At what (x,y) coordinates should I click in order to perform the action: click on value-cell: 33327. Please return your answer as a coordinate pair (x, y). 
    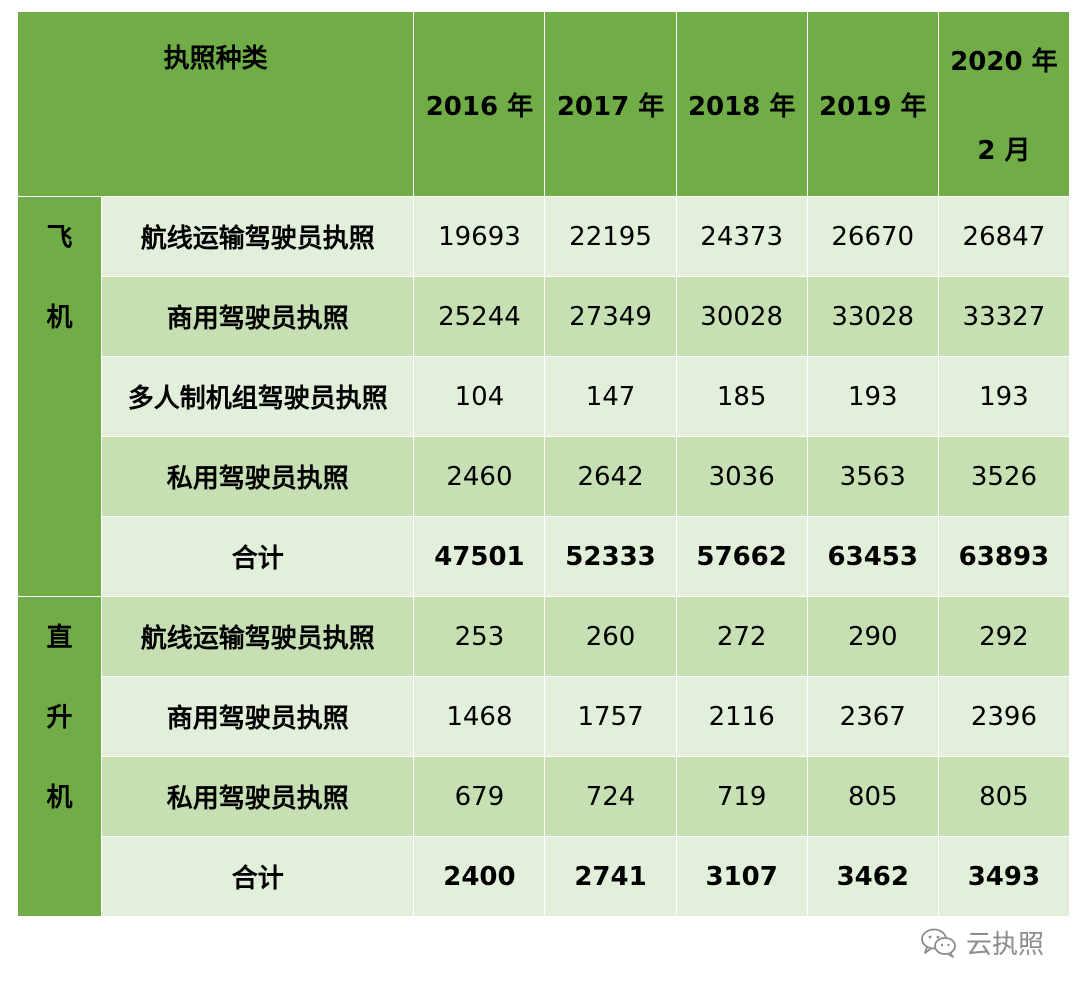
    Looking at the image, I should click on (1004, 316).